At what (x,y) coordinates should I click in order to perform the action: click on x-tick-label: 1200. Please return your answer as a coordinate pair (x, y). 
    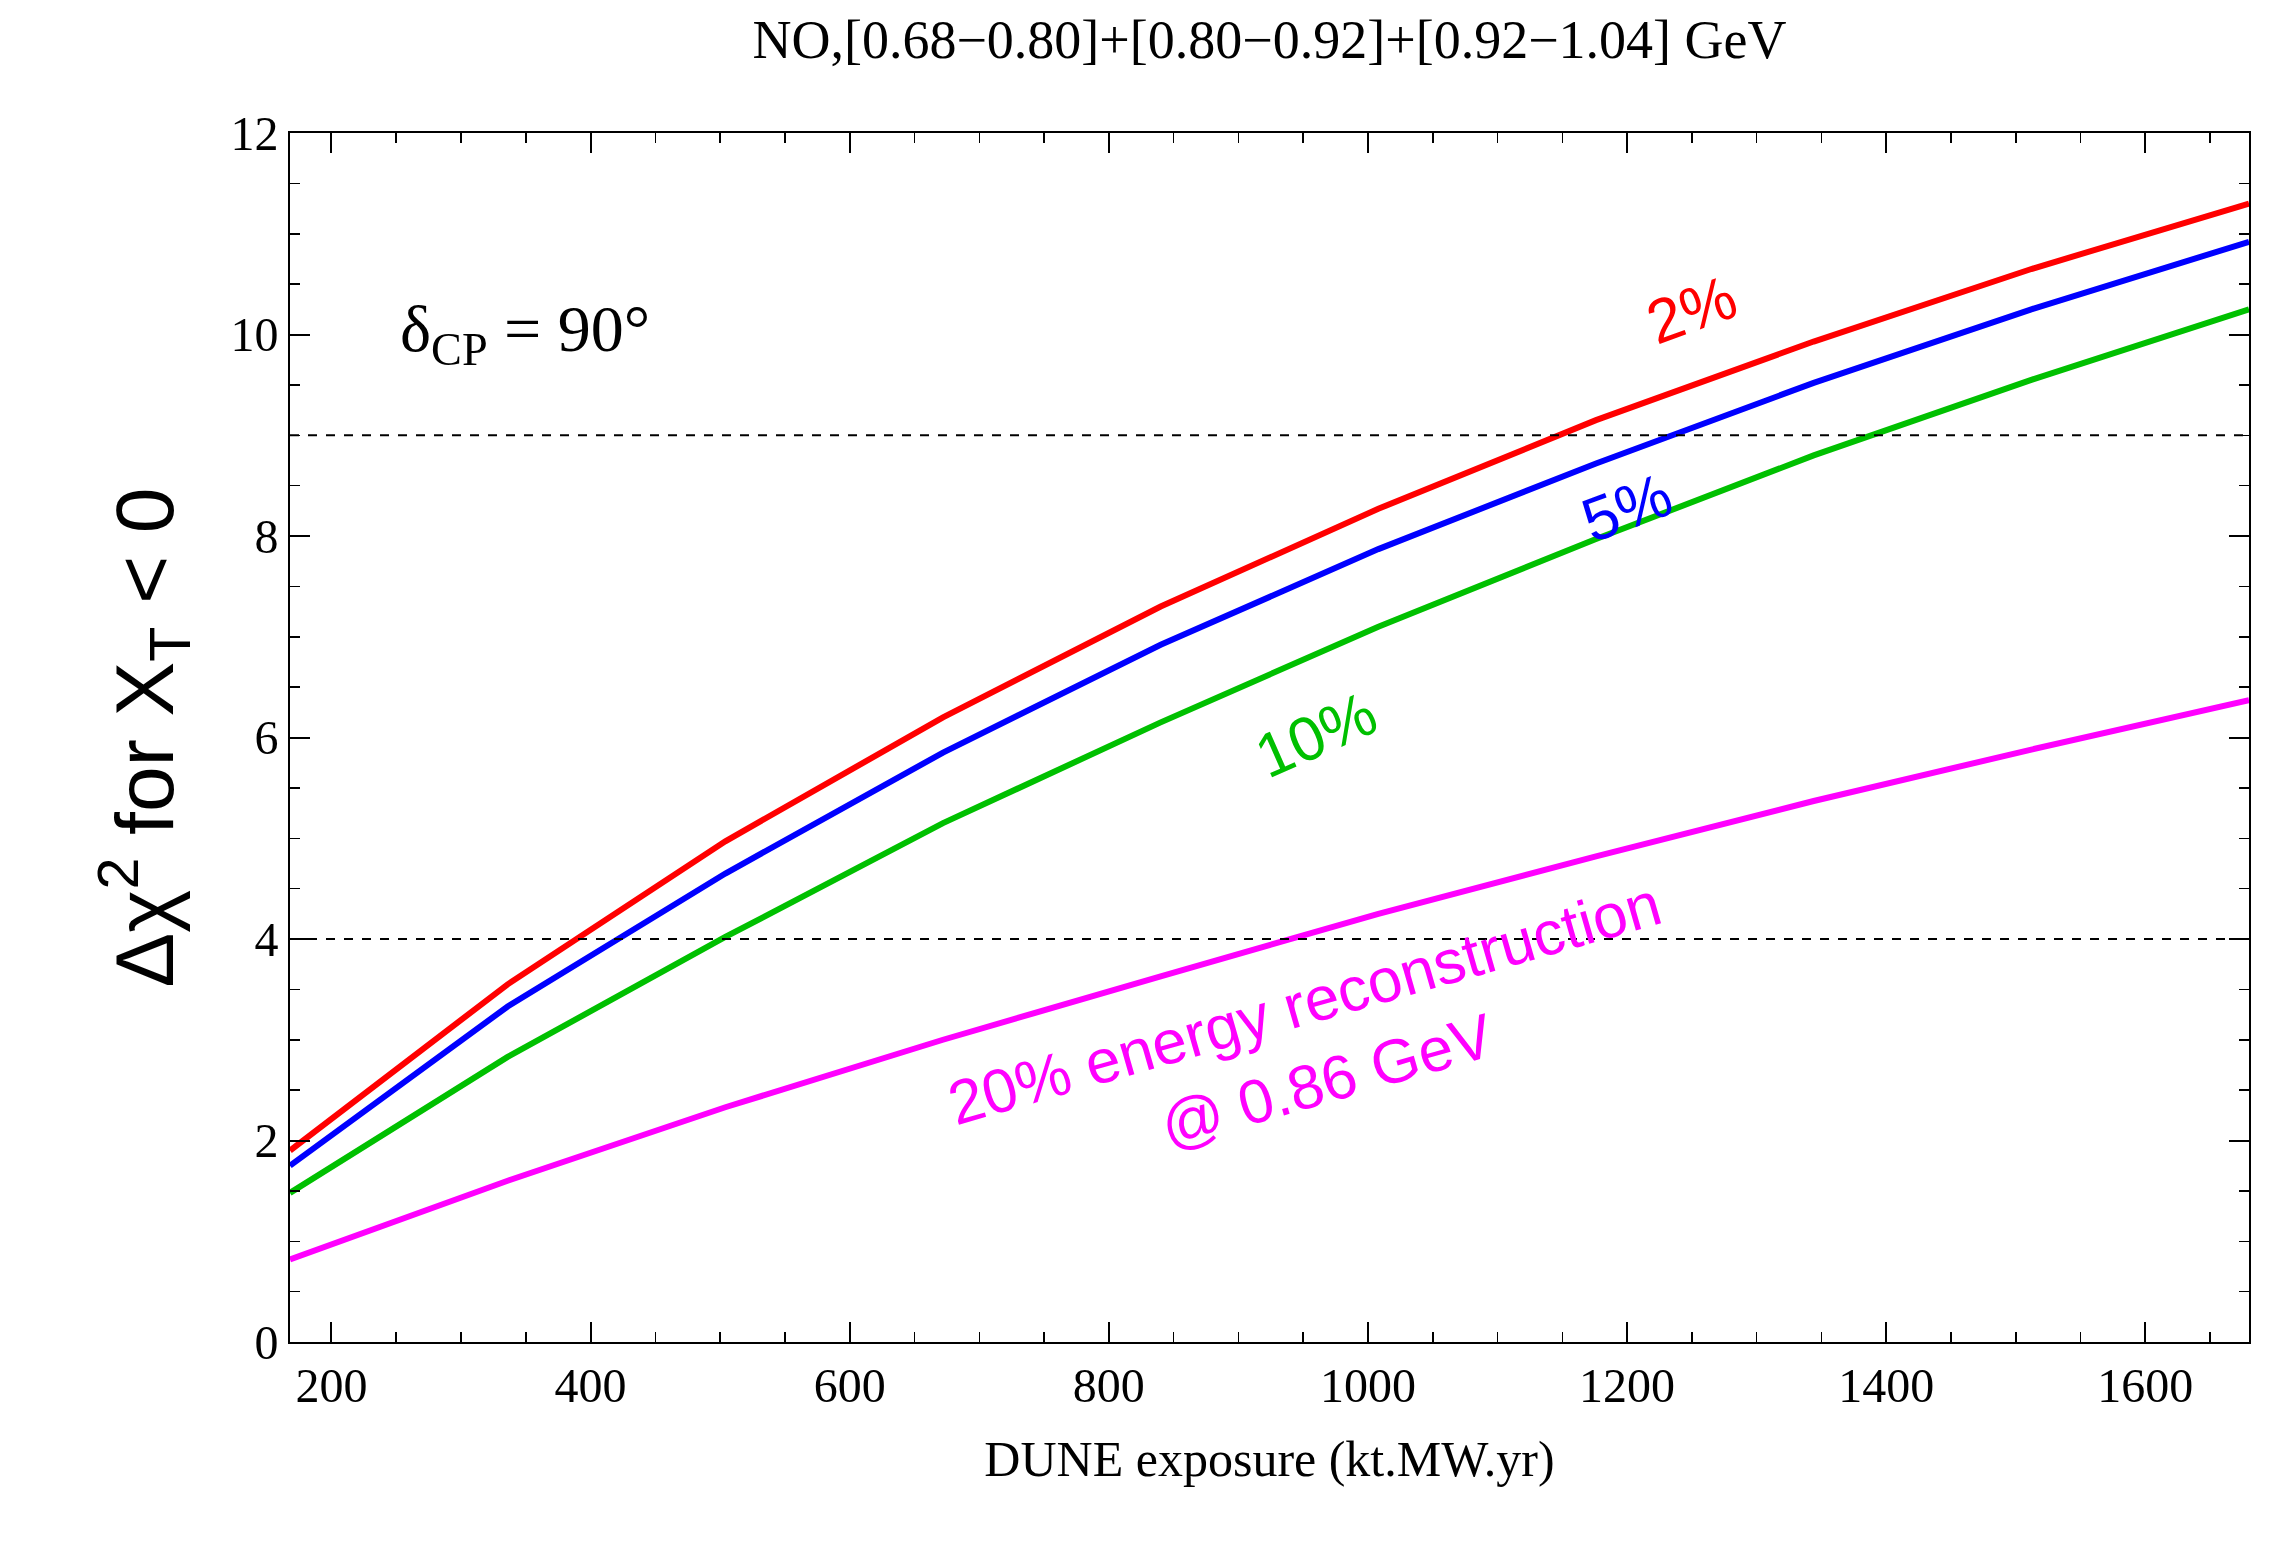
    Looking at the image, I should click on (1627, 1385).